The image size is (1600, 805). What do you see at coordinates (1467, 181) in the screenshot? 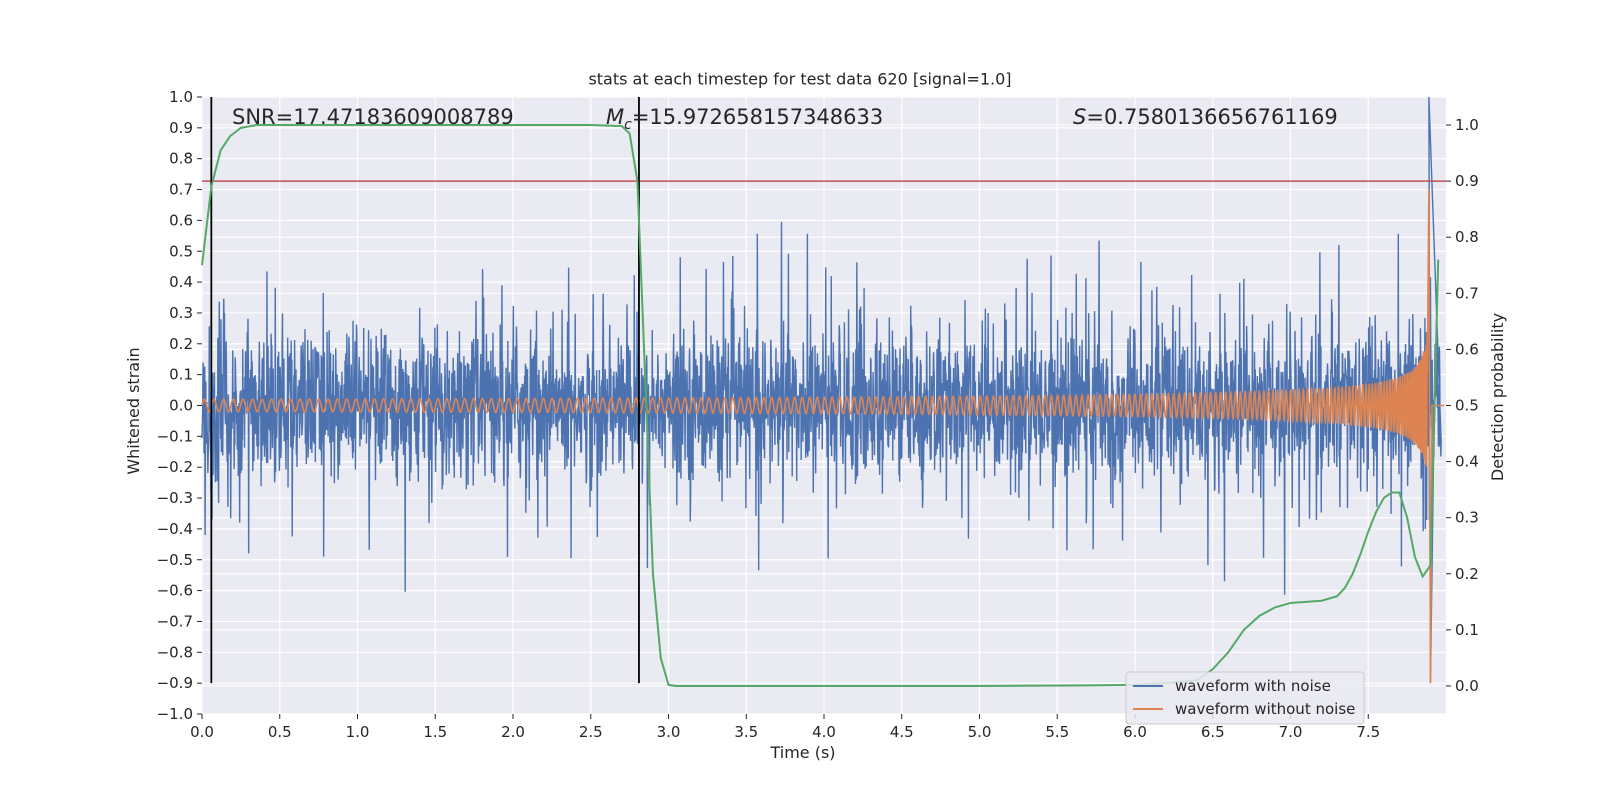
I see `y2-tick-label: 0.9` at bounding box center [1467, 181].